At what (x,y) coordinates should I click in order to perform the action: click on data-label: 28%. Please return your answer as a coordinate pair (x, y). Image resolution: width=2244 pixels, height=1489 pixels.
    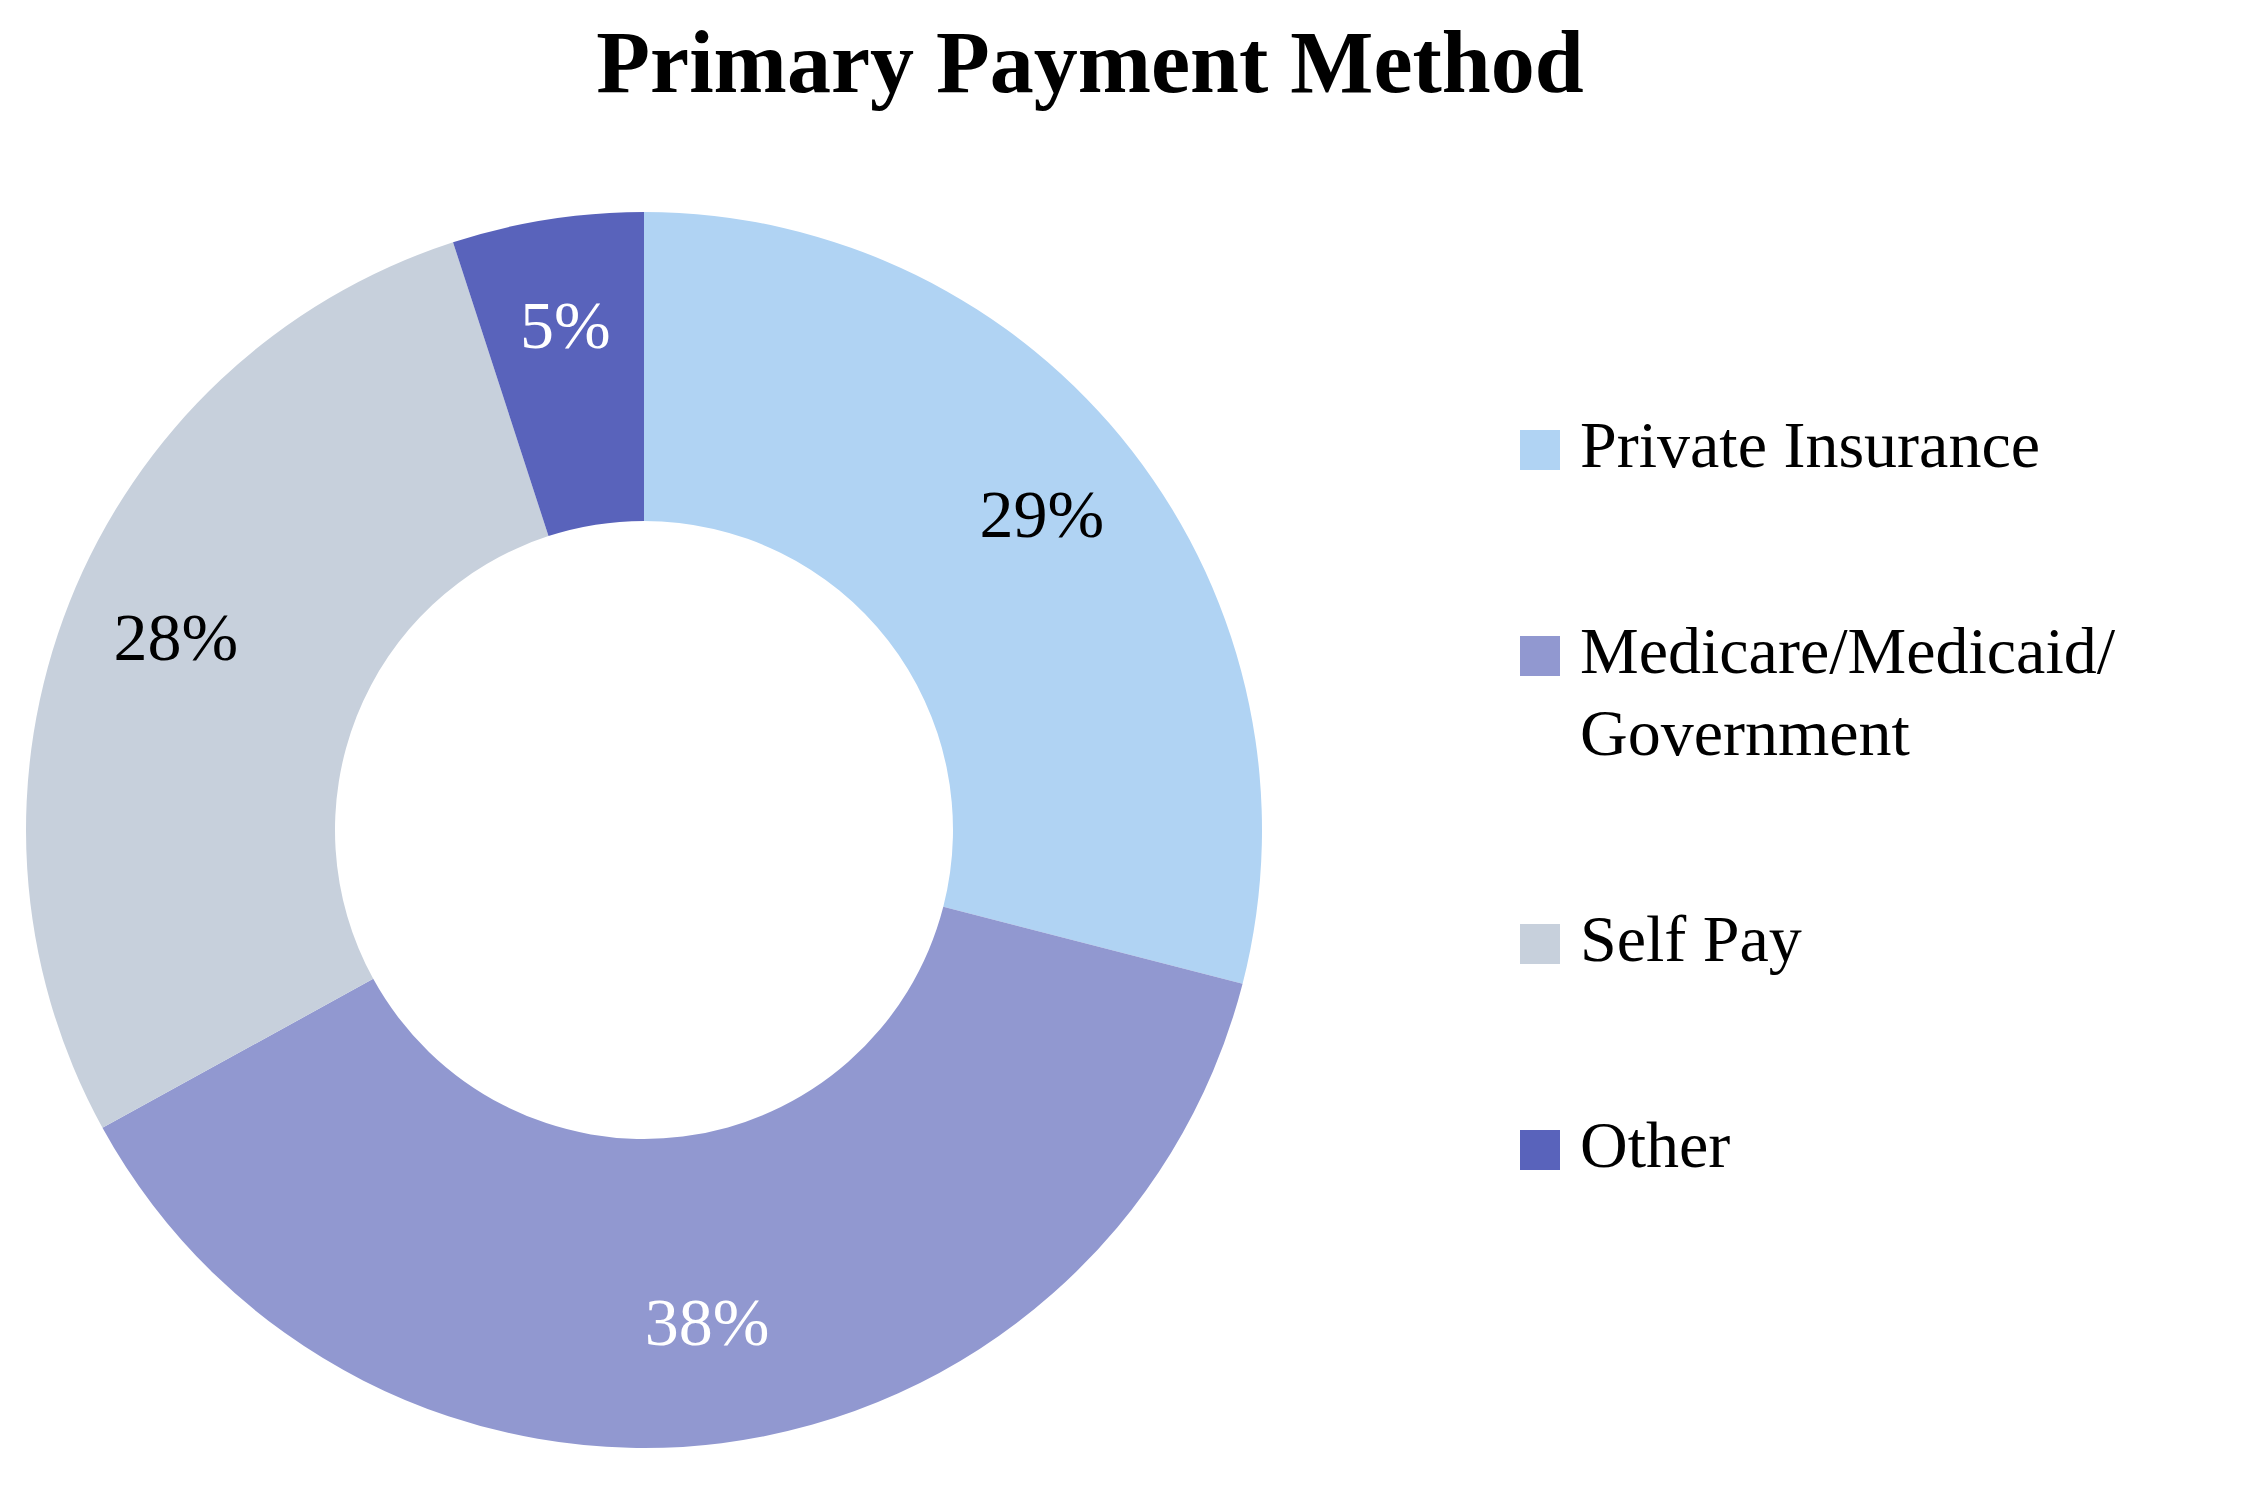
    Looking at the image, I should click on (176, 637).